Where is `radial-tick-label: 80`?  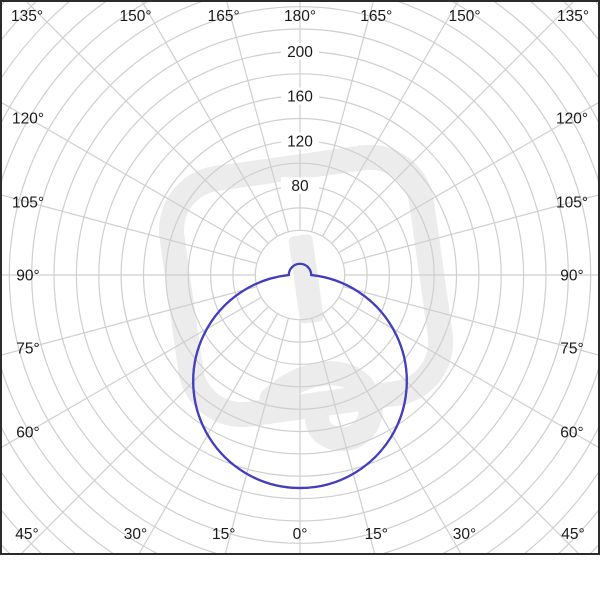
radial-tick-label: 80 is located at coordinates (300, 186).